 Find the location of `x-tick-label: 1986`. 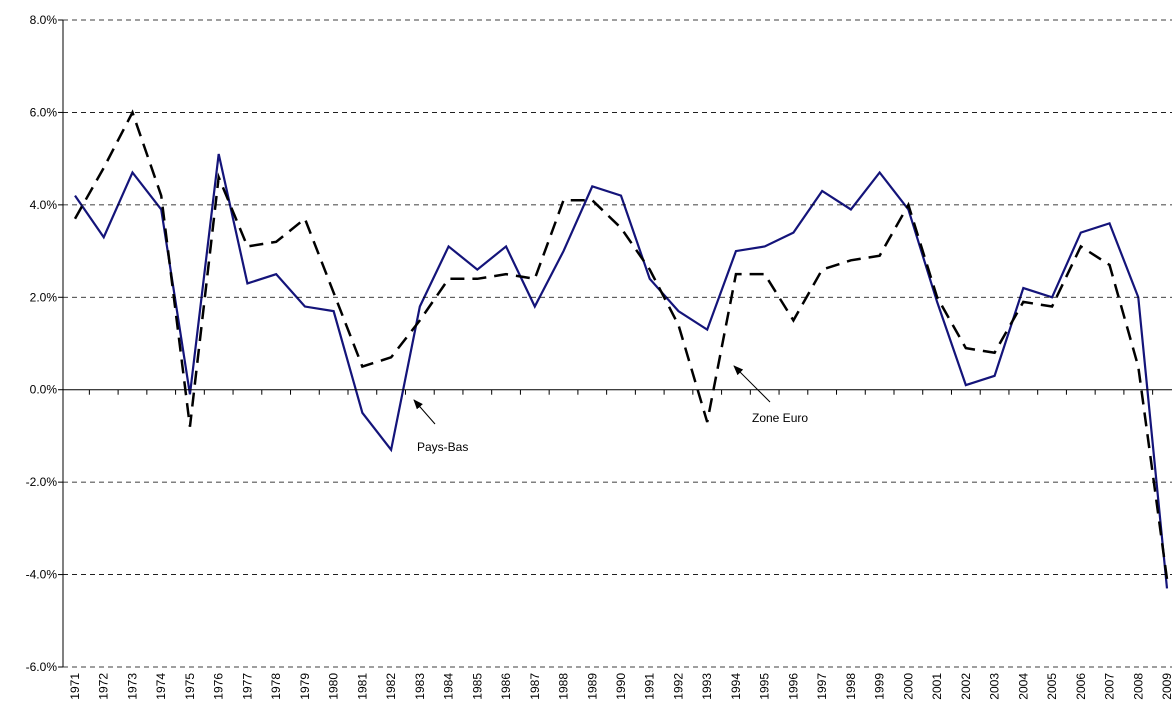

x-tick-label: 1986 is located at coordinates (506, 686).